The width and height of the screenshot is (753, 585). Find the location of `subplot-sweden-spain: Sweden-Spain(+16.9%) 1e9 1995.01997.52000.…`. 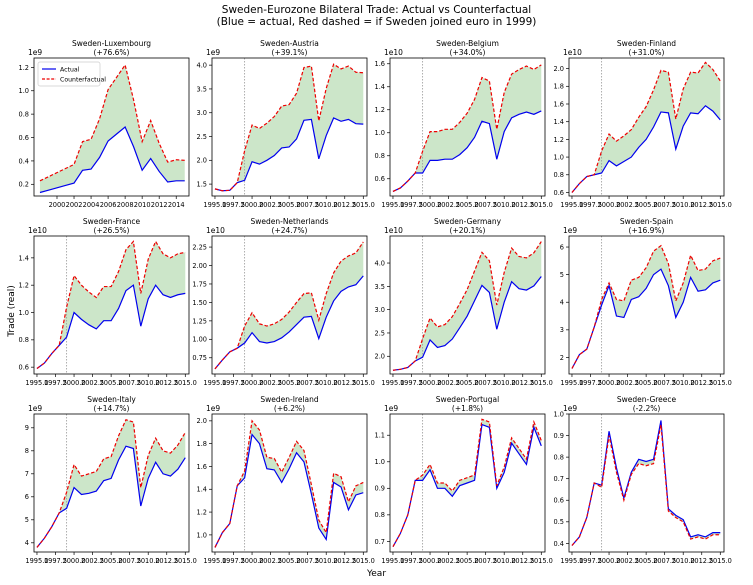

subplot-sweden-spain: Sweden-Spain(+16.9%) 1e9 1995.01997.52000.… is located at coordinates (646, 302).